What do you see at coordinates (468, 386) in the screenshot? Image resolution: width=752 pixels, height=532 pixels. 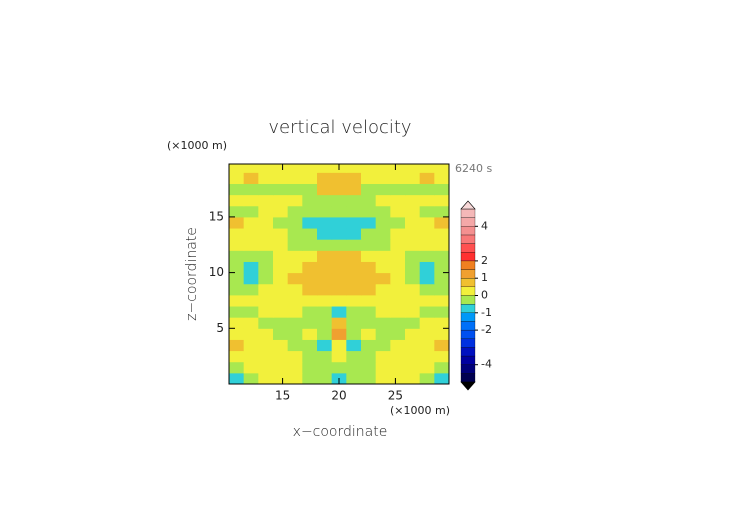 I see `colorbar-under` at bounding box center [468, 386].